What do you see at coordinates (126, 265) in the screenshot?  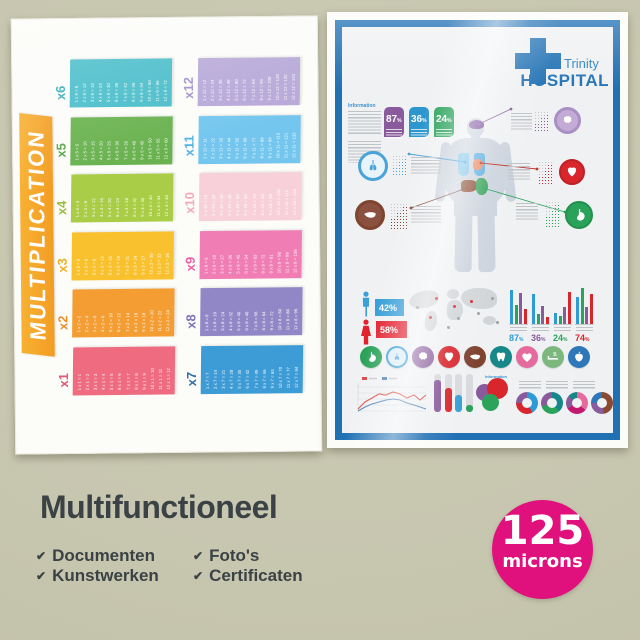 I see `mult-equation: 7 x 3 = 21` at bounding box center [126, 265].